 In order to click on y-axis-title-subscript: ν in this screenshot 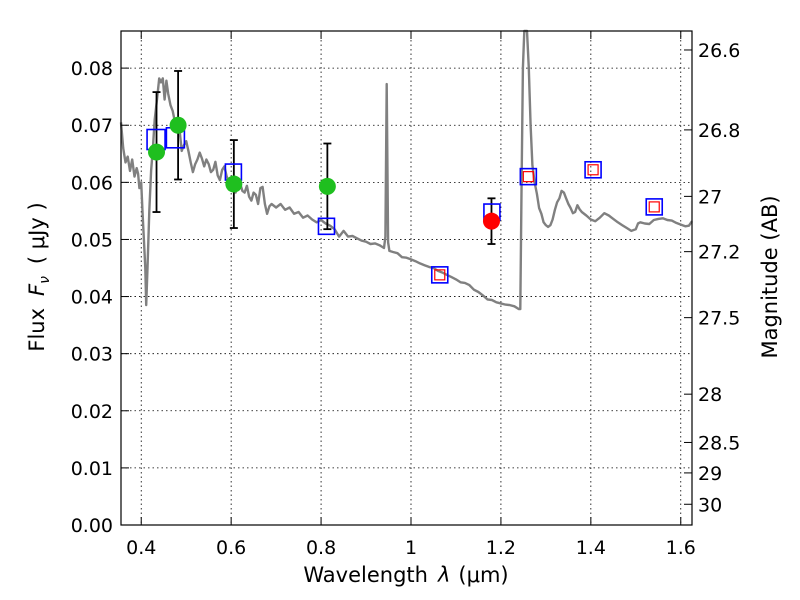, I will do `click(45, 280)`.